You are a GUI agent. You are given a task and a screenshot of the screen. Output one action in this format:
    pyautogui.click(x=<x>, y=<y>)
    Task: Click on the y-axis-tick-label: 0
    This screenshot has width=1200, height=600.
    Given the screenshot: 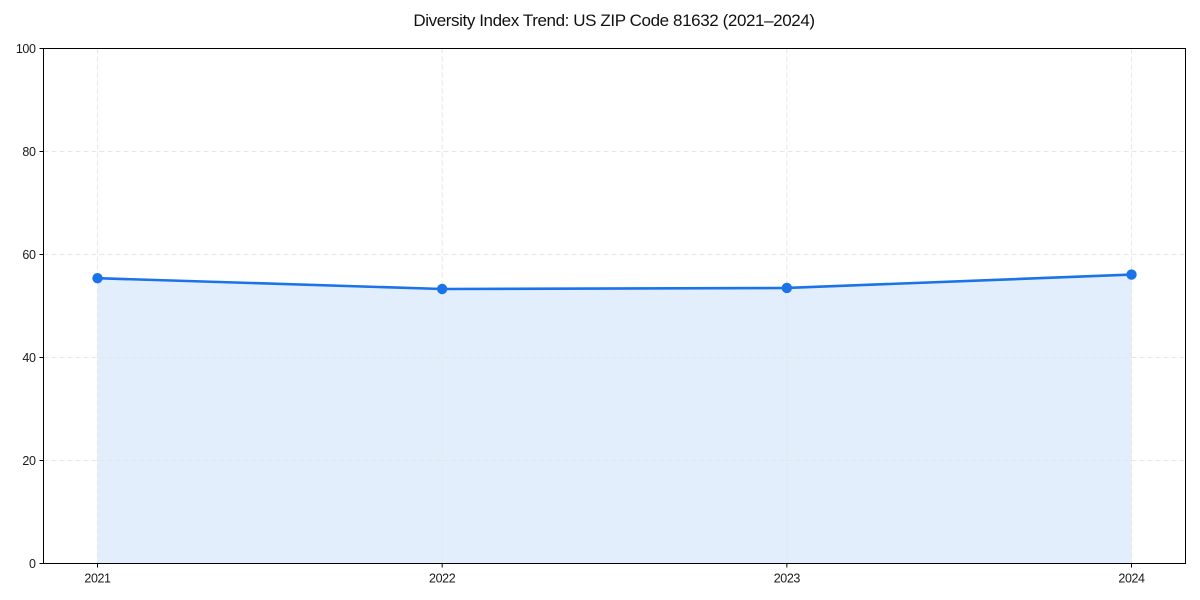 What is the action you would take?
    pyautogui.click(x=32, y=564)
    